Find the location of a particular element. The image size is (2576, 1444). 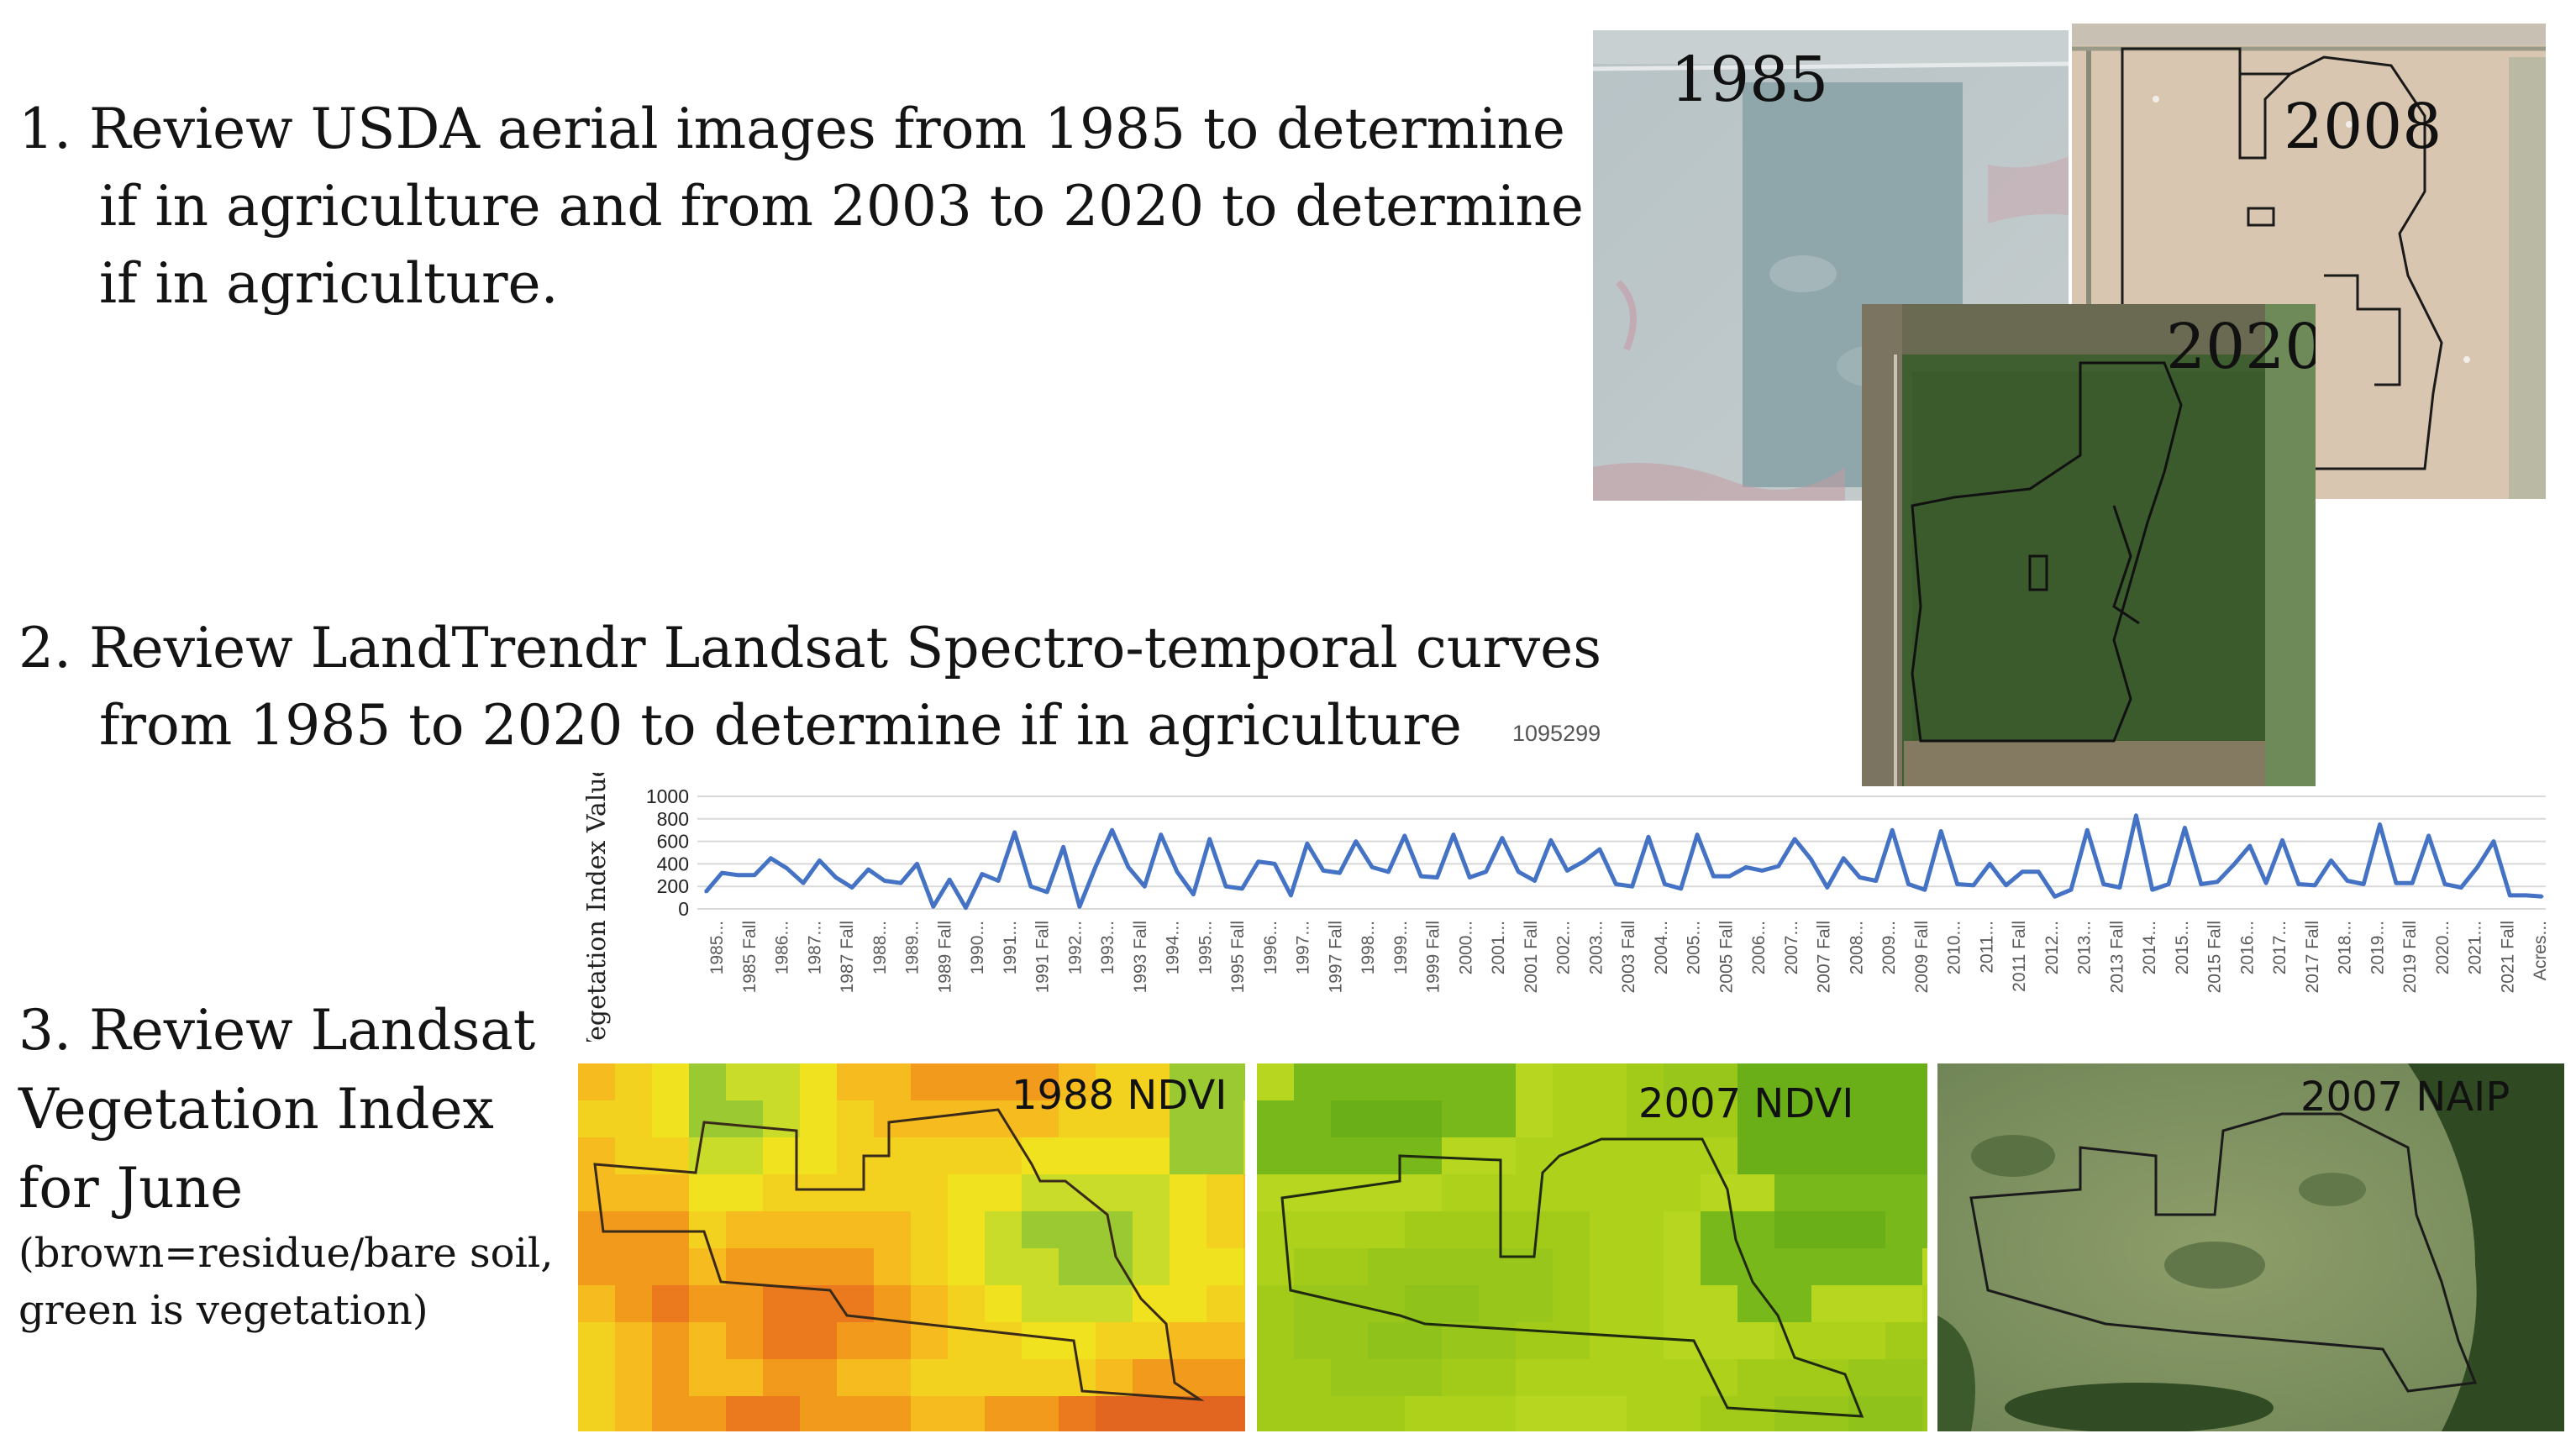

chart-series is located at coordinates (1624, 862).